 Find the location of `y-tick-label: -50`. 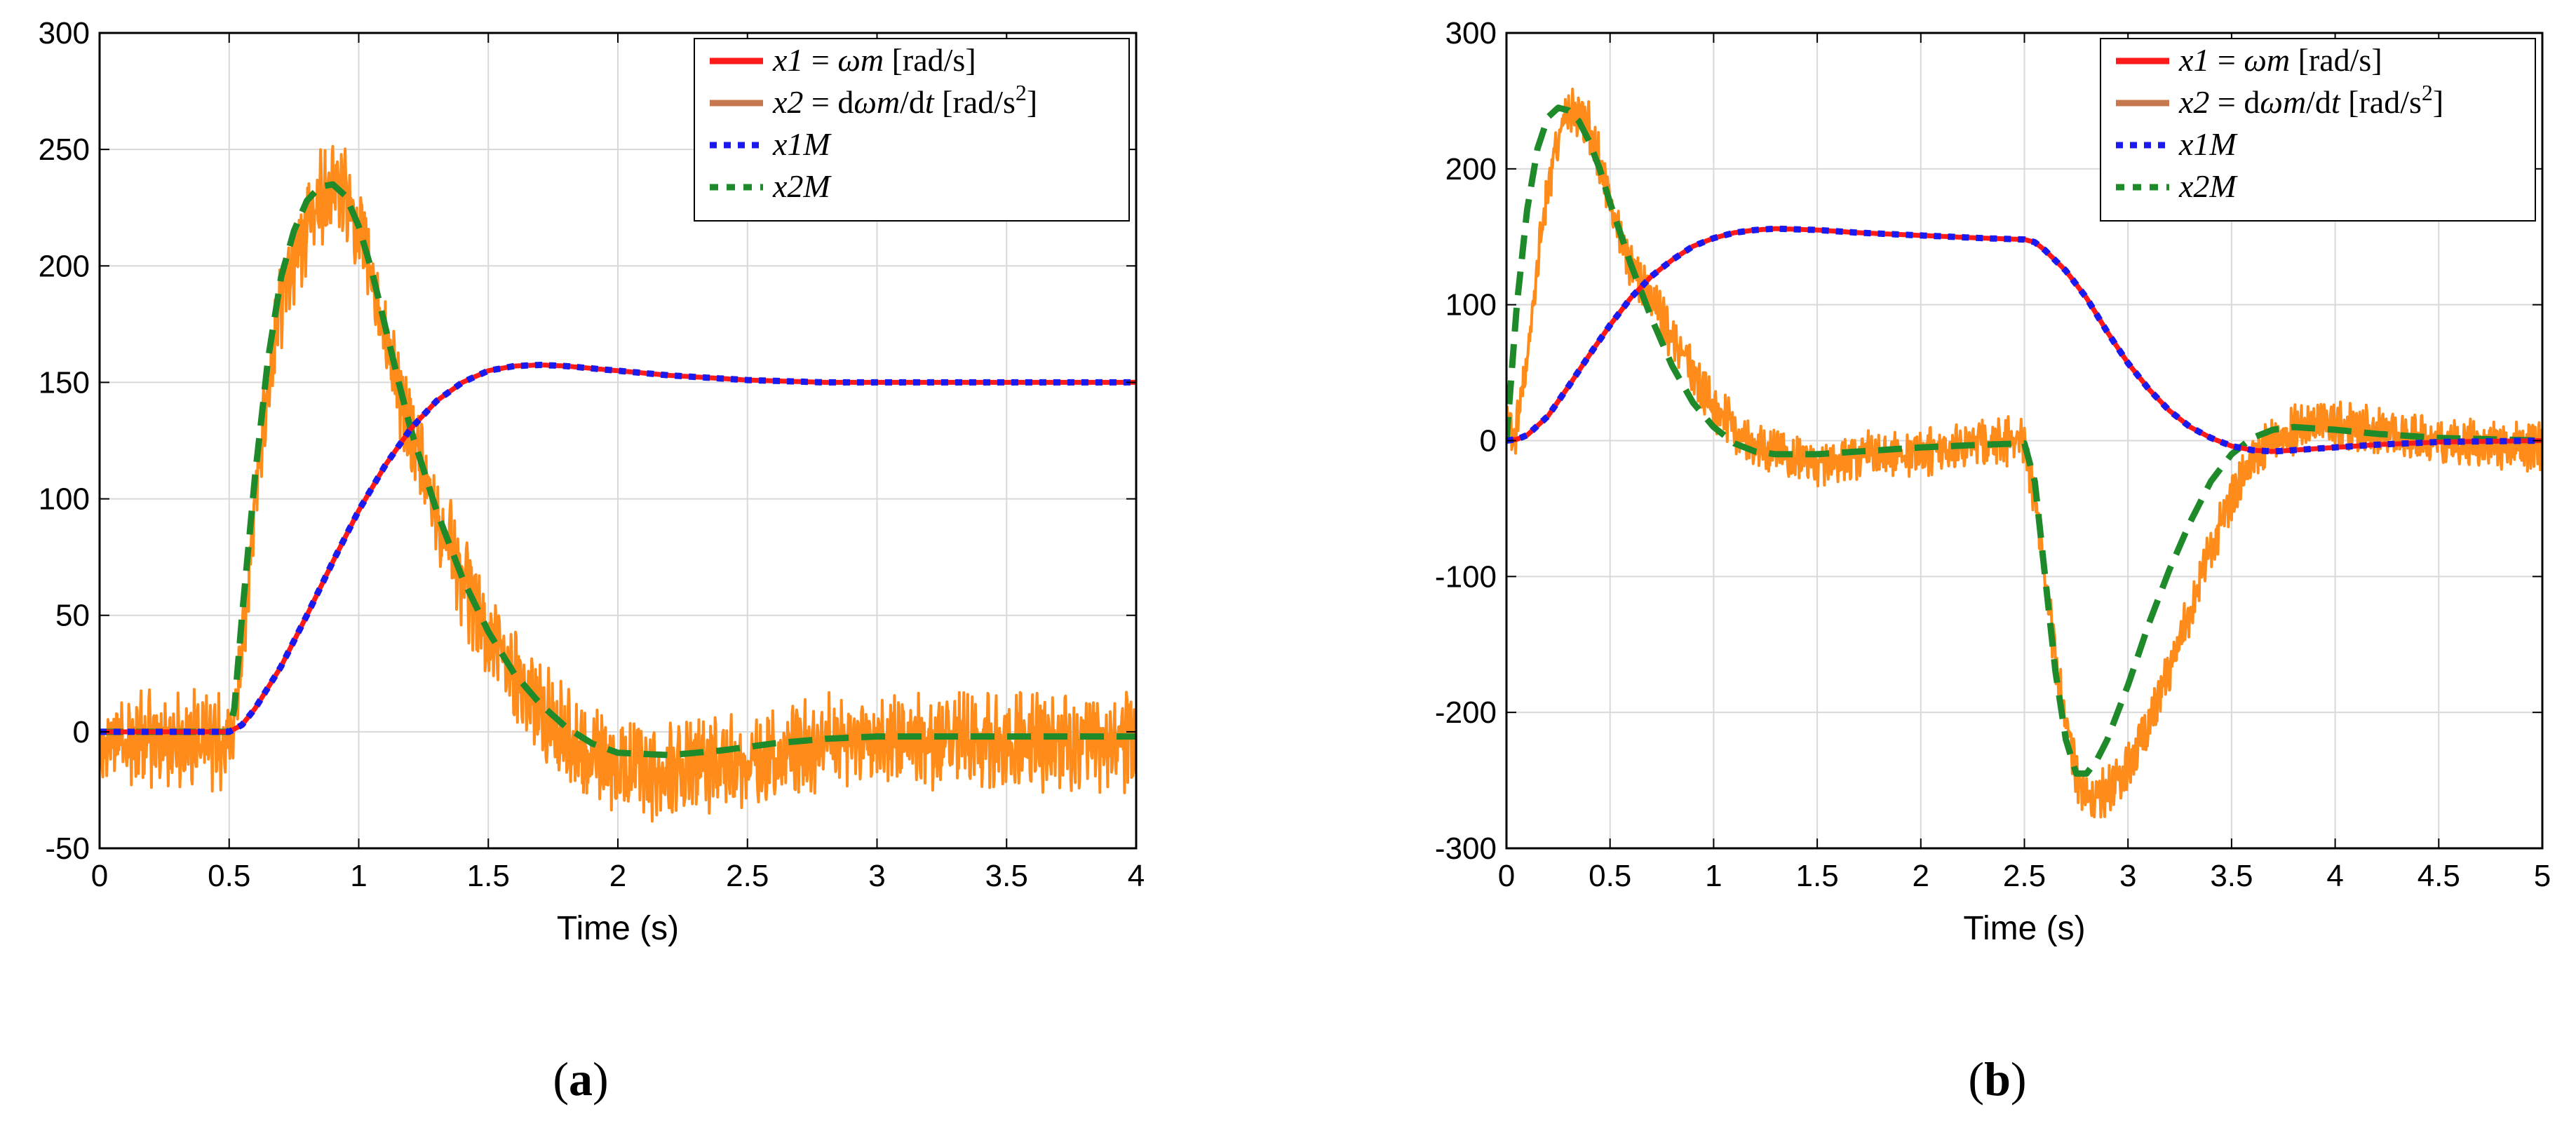

y-tick-label: -50 is located at coordinates (67, 848).